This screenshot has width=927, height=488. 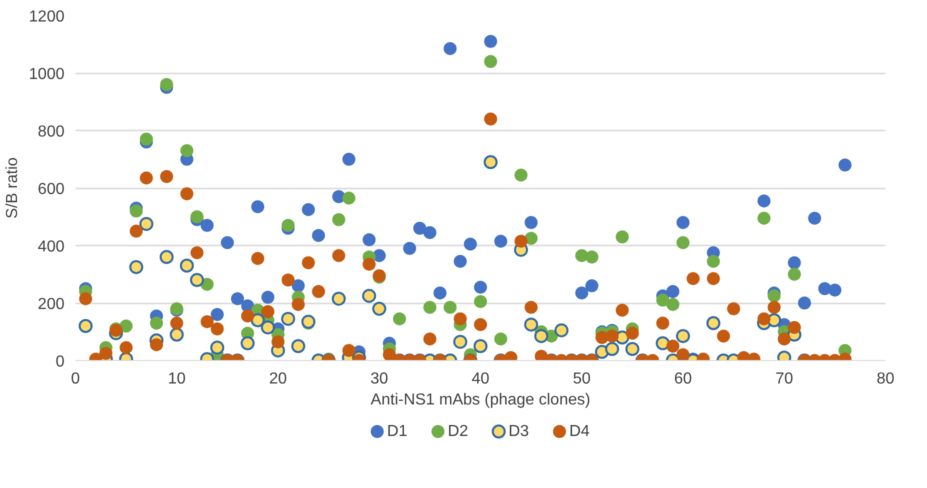 I want to click on x-tick-label: 20, so click(x=278, y=379).